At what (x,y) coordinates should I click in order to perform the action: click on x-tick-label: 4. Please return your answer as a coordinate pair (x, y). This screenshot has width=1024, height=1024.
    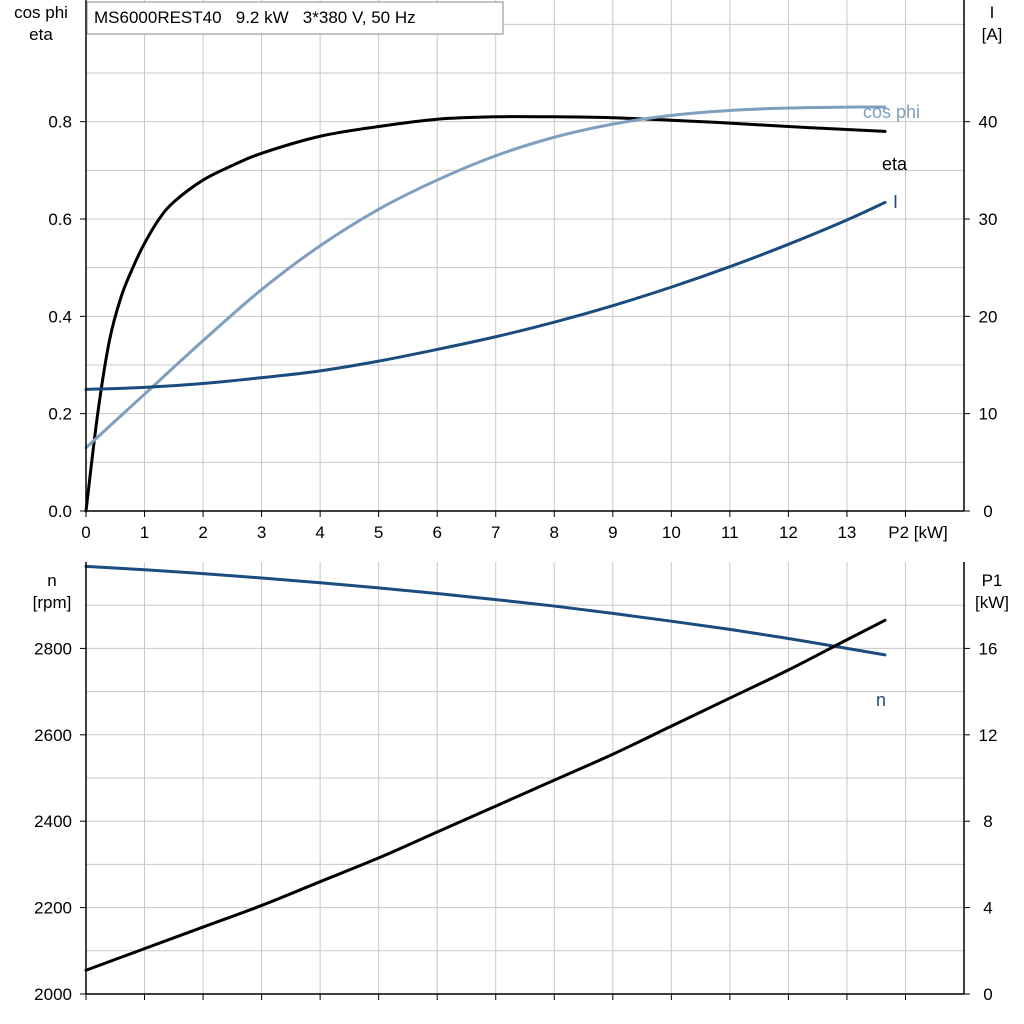
    Looking at the image, I should click on (319, 532).